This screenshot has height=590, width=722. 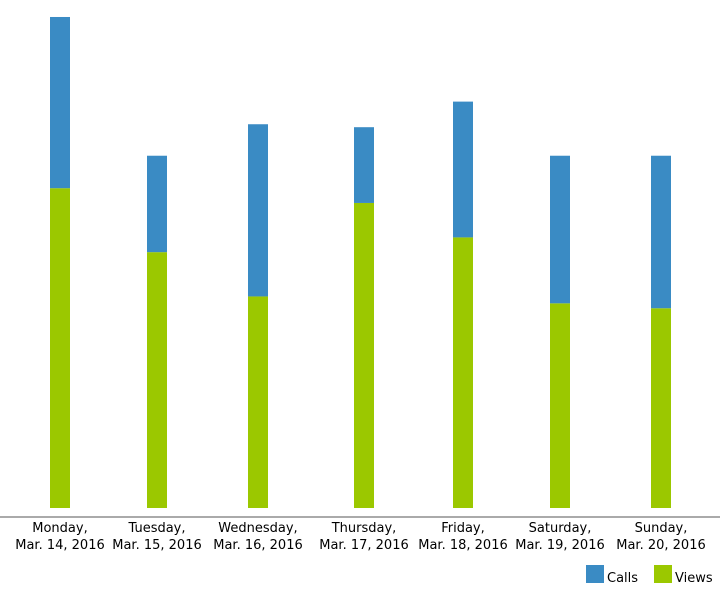 I want to click on x-tick-label-line1: Saturday,, so click(x=560, y=528).